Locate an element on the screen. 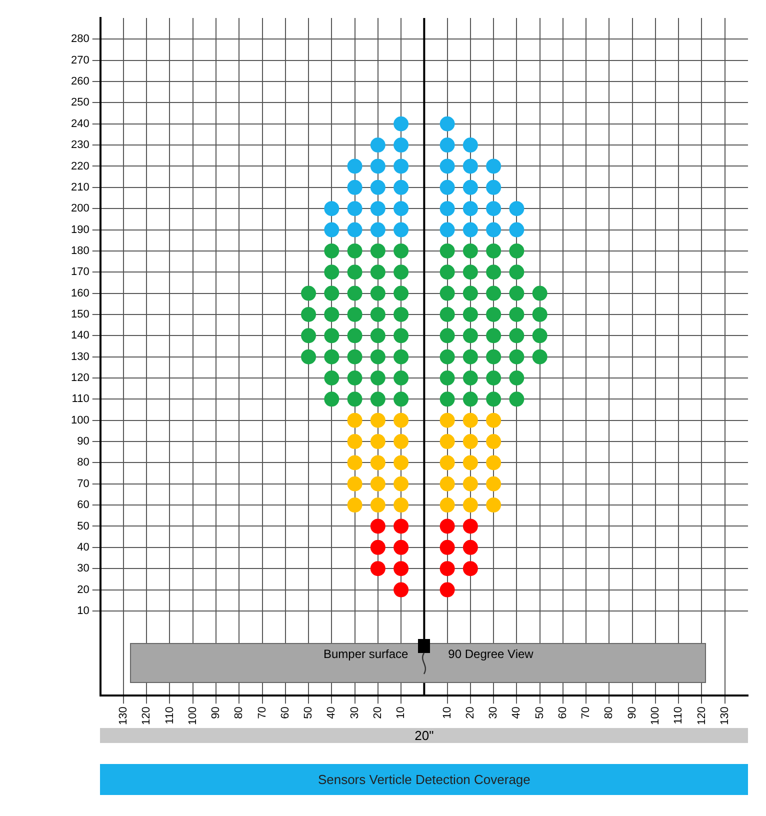 The image size is (766, 816). y-tick-label: 30 is located at coordinates (83, 568).